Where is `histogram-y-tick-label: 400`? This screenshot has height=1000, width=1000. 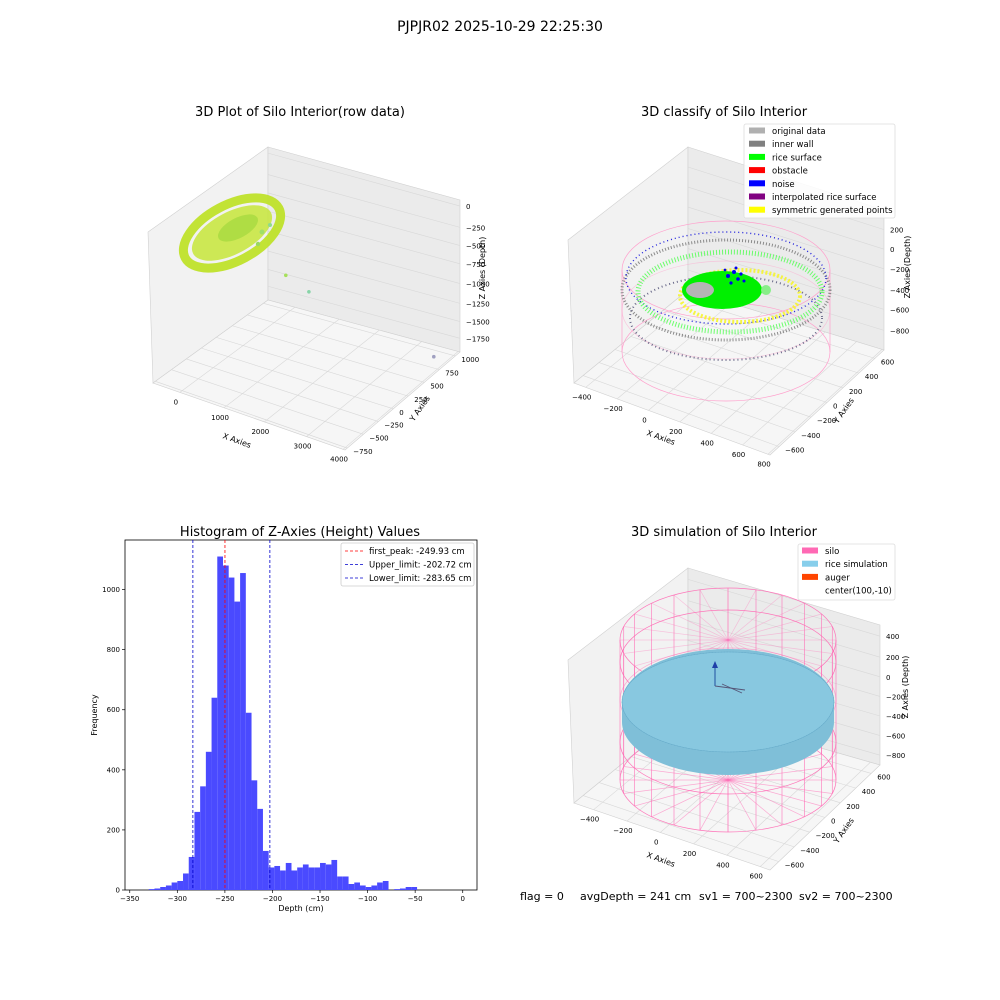 histogram-y-tick-label: 400 is located at coordinates (113, 770).